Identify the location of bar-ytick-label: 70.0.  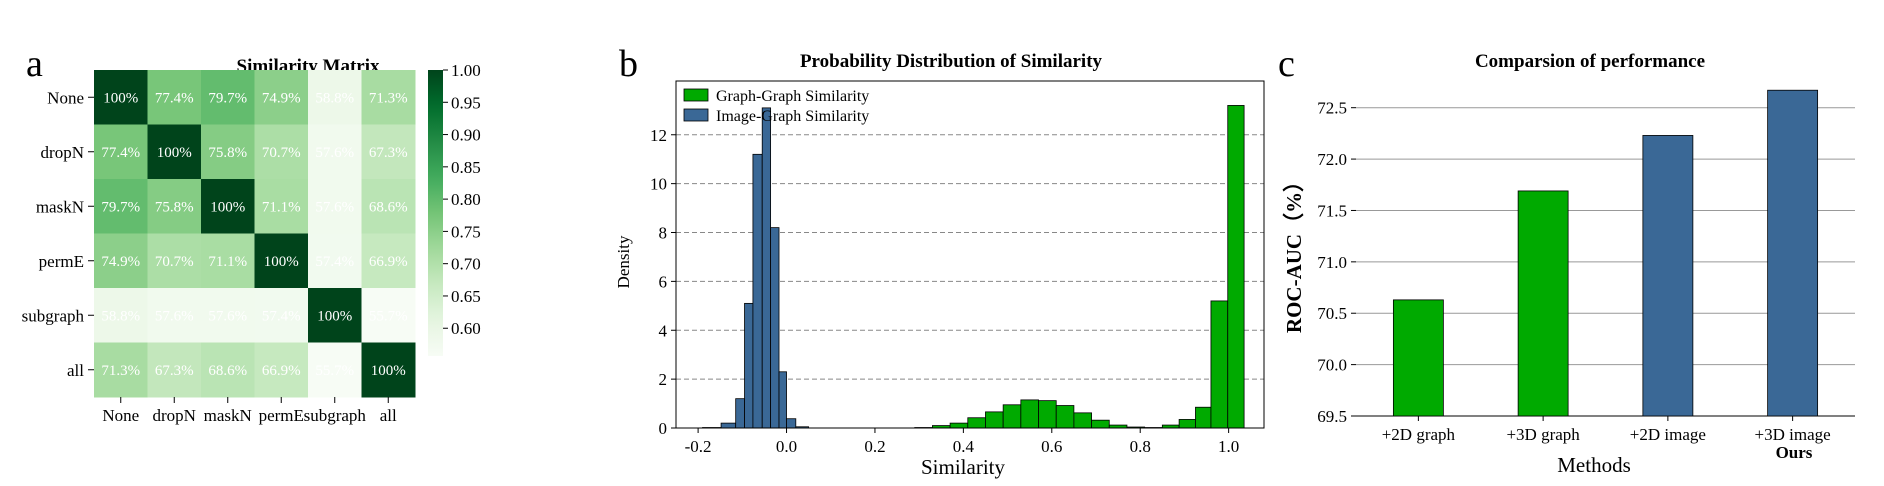
(1332, 365).